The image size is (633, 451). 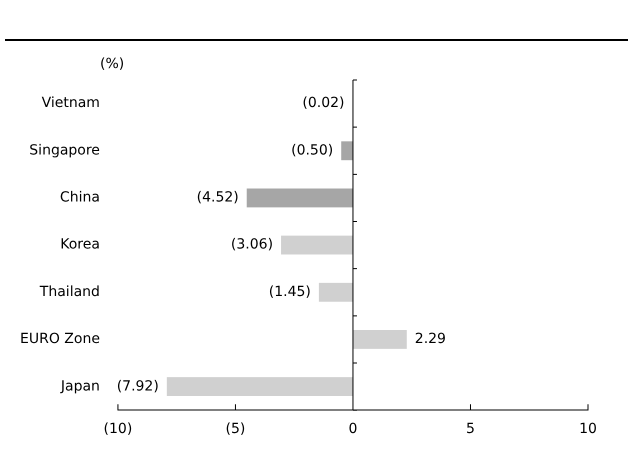 What do you see at coordinates (69, 292) in the screenshot?
I see `y-tick-label: Thailand` at bounding box center [69, 292].